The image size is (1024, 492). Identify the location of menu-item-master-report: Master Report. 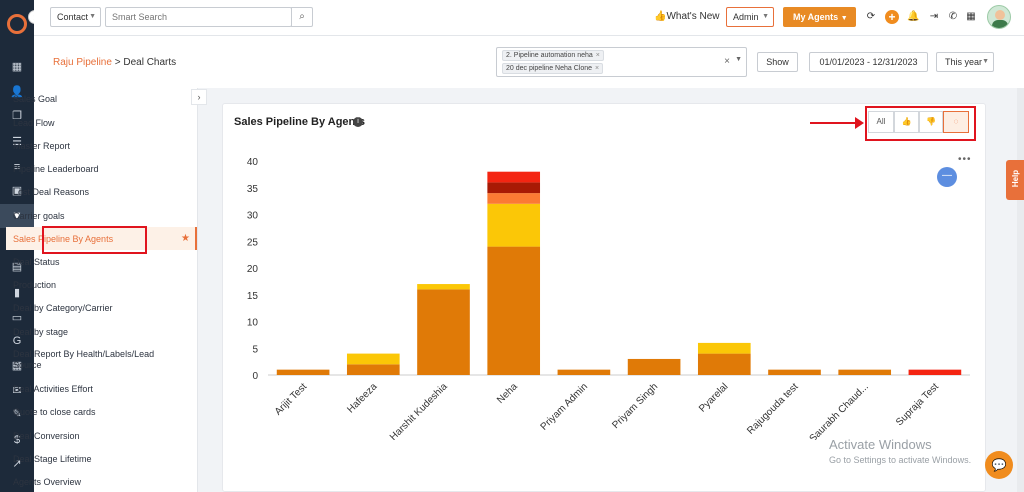
(42, 146).